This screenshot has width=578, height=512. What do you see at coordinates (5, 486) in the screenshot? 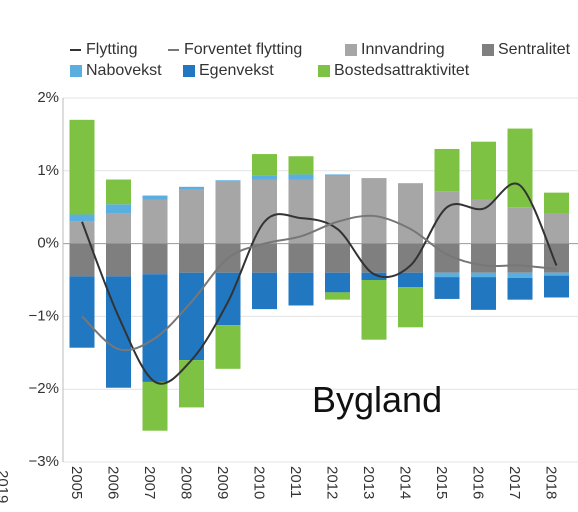
I see `fragment-label: 2019` at bounding box center [5, 486].